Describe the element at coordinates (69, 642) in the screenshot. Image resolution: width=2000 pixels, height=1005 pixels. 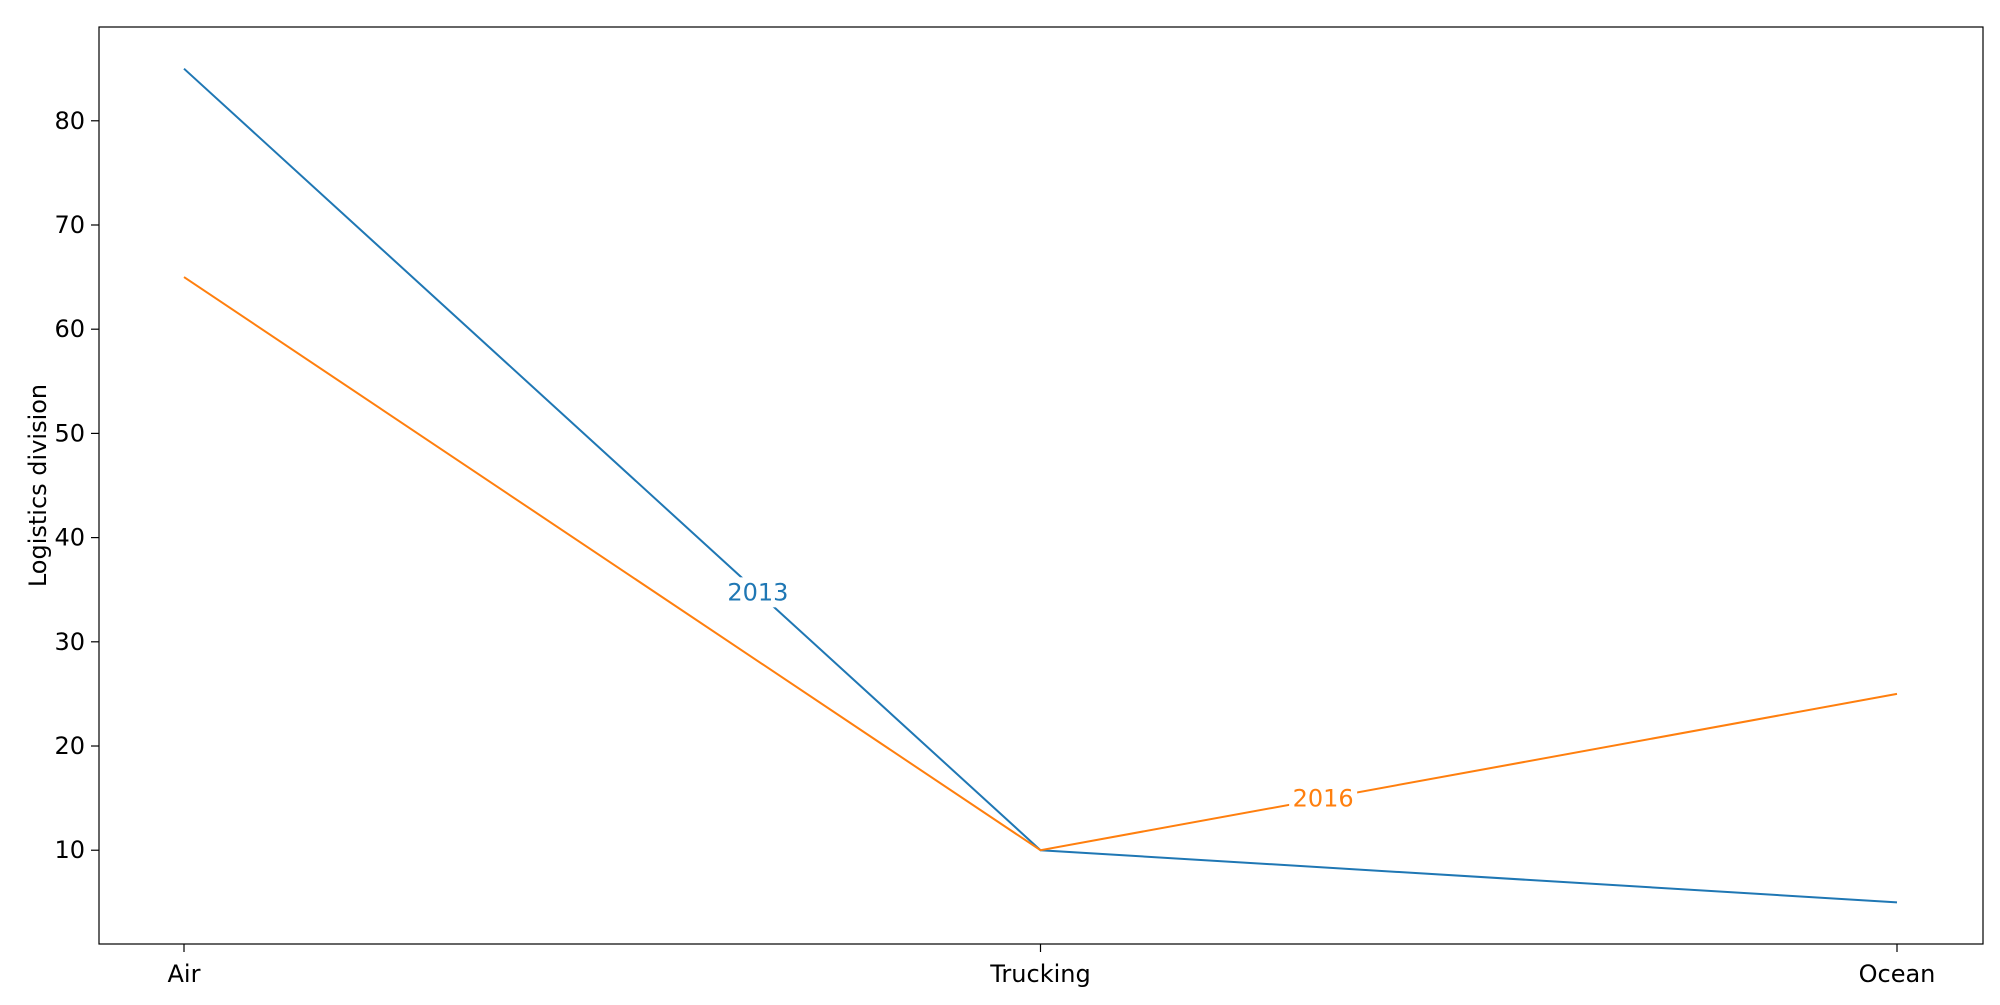
I see `y-tick-label: 30` at that location.